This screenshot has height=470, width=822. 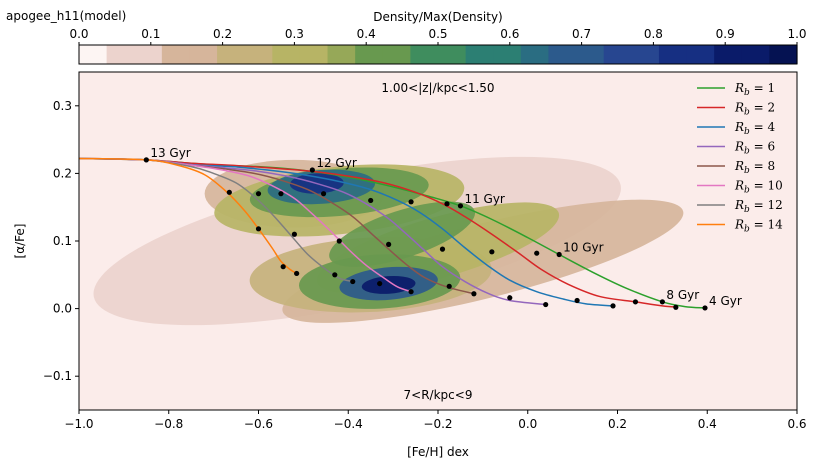 What do you see at coordinates (435, 420) in the screenshot?
I see `x-axis-ticks: −1.0 −0.8 −0.6 −0.4 −0.2 0.0 0.2 0.4 0.6` at bounding box center [435, 420].